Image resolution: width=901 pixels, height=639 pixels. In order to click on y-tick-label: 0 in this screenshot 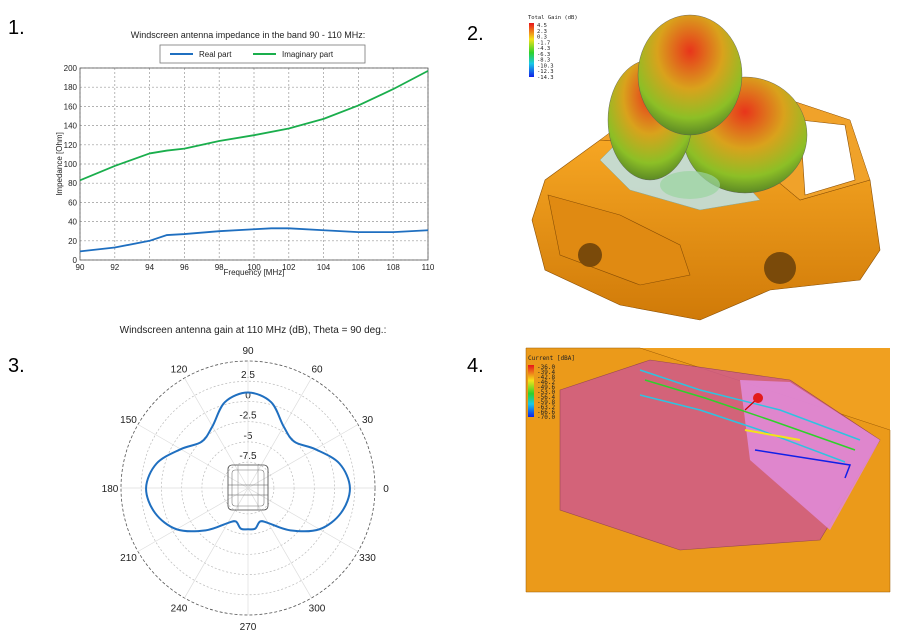, I will do `click(75, 260)`.